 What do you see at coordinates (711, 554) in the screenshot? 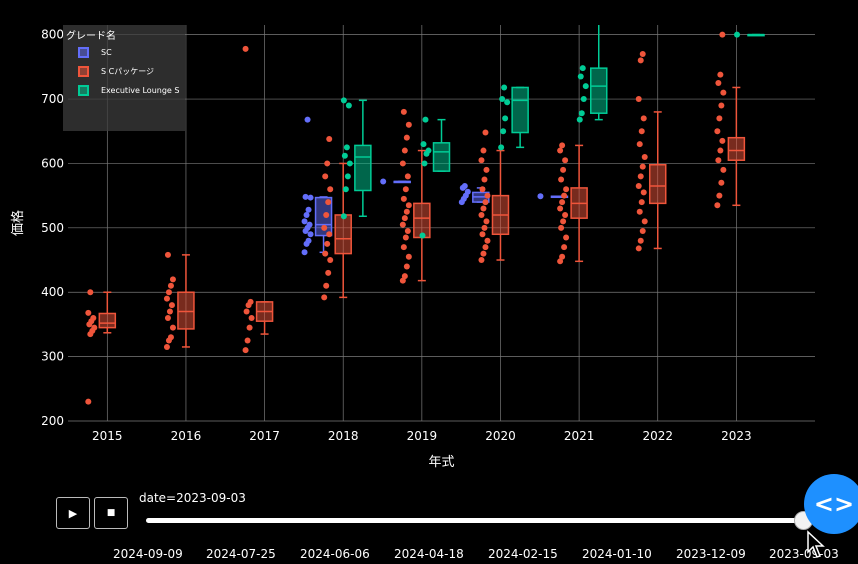
I see `slider-tick: 2023-12-09` at bounding box center [711, 554].